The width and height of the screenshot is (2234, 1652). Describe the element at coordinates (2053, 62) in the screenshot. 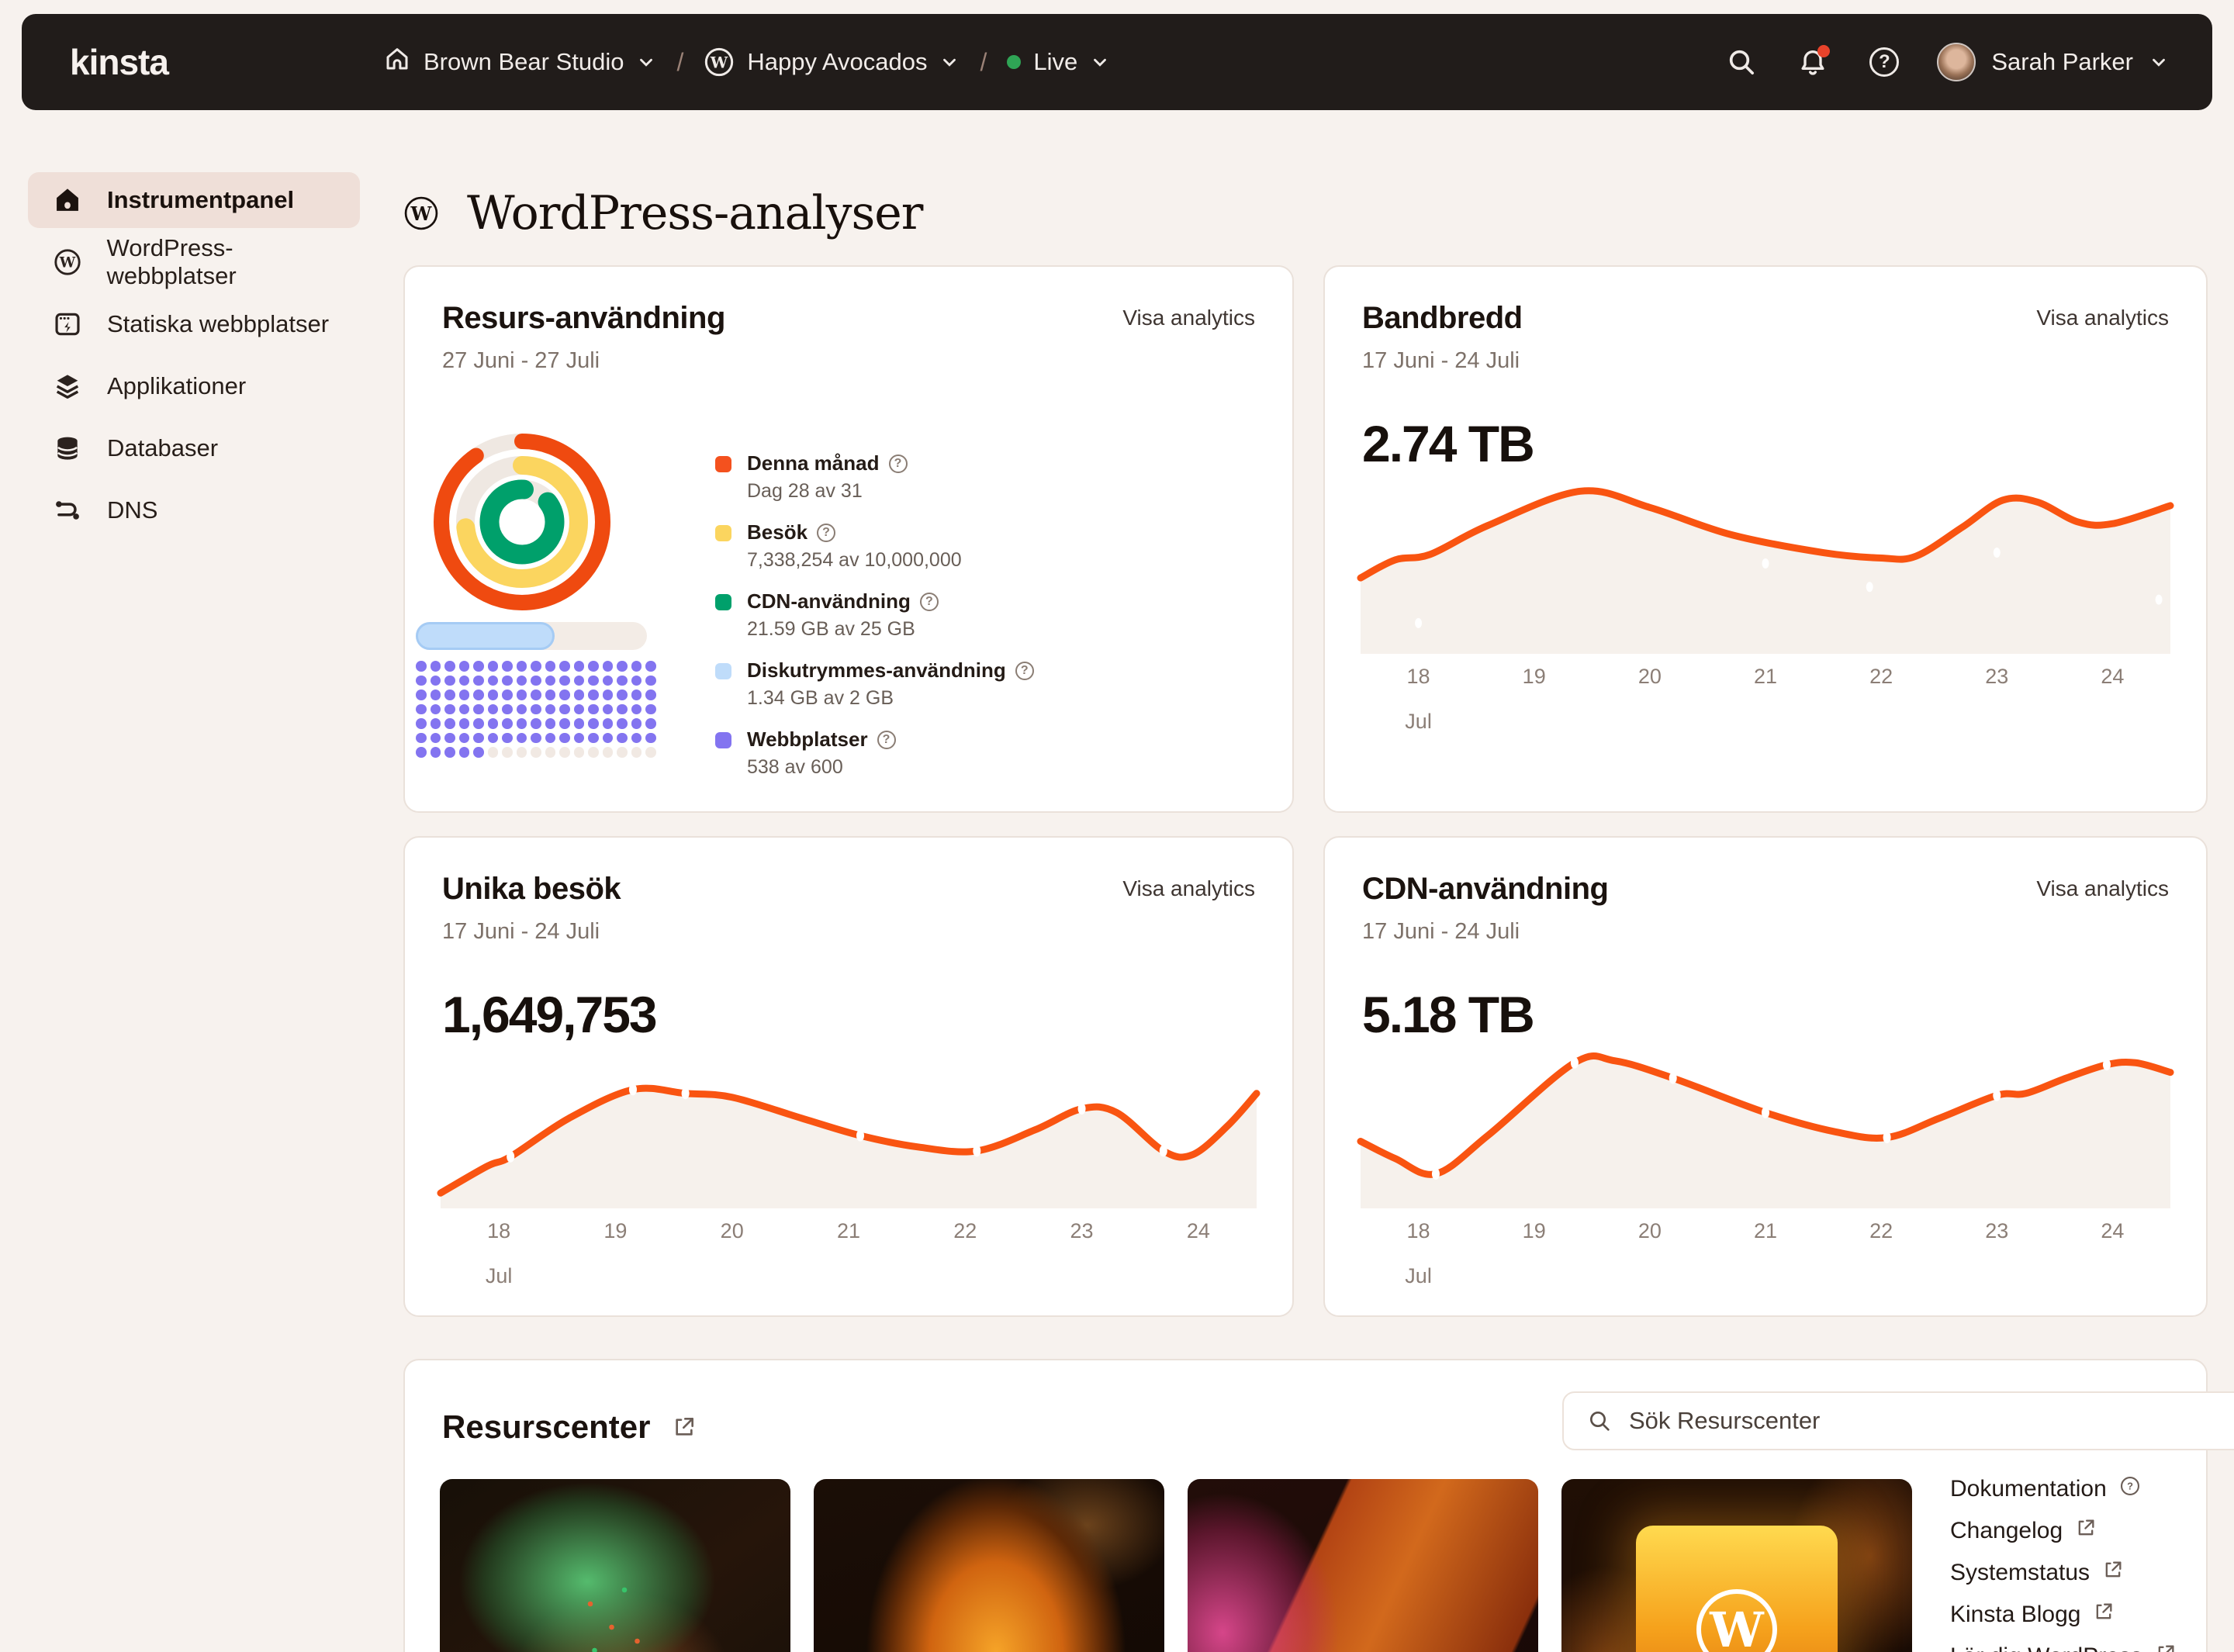

I see `user-menu: Sarah Parker` at that location.